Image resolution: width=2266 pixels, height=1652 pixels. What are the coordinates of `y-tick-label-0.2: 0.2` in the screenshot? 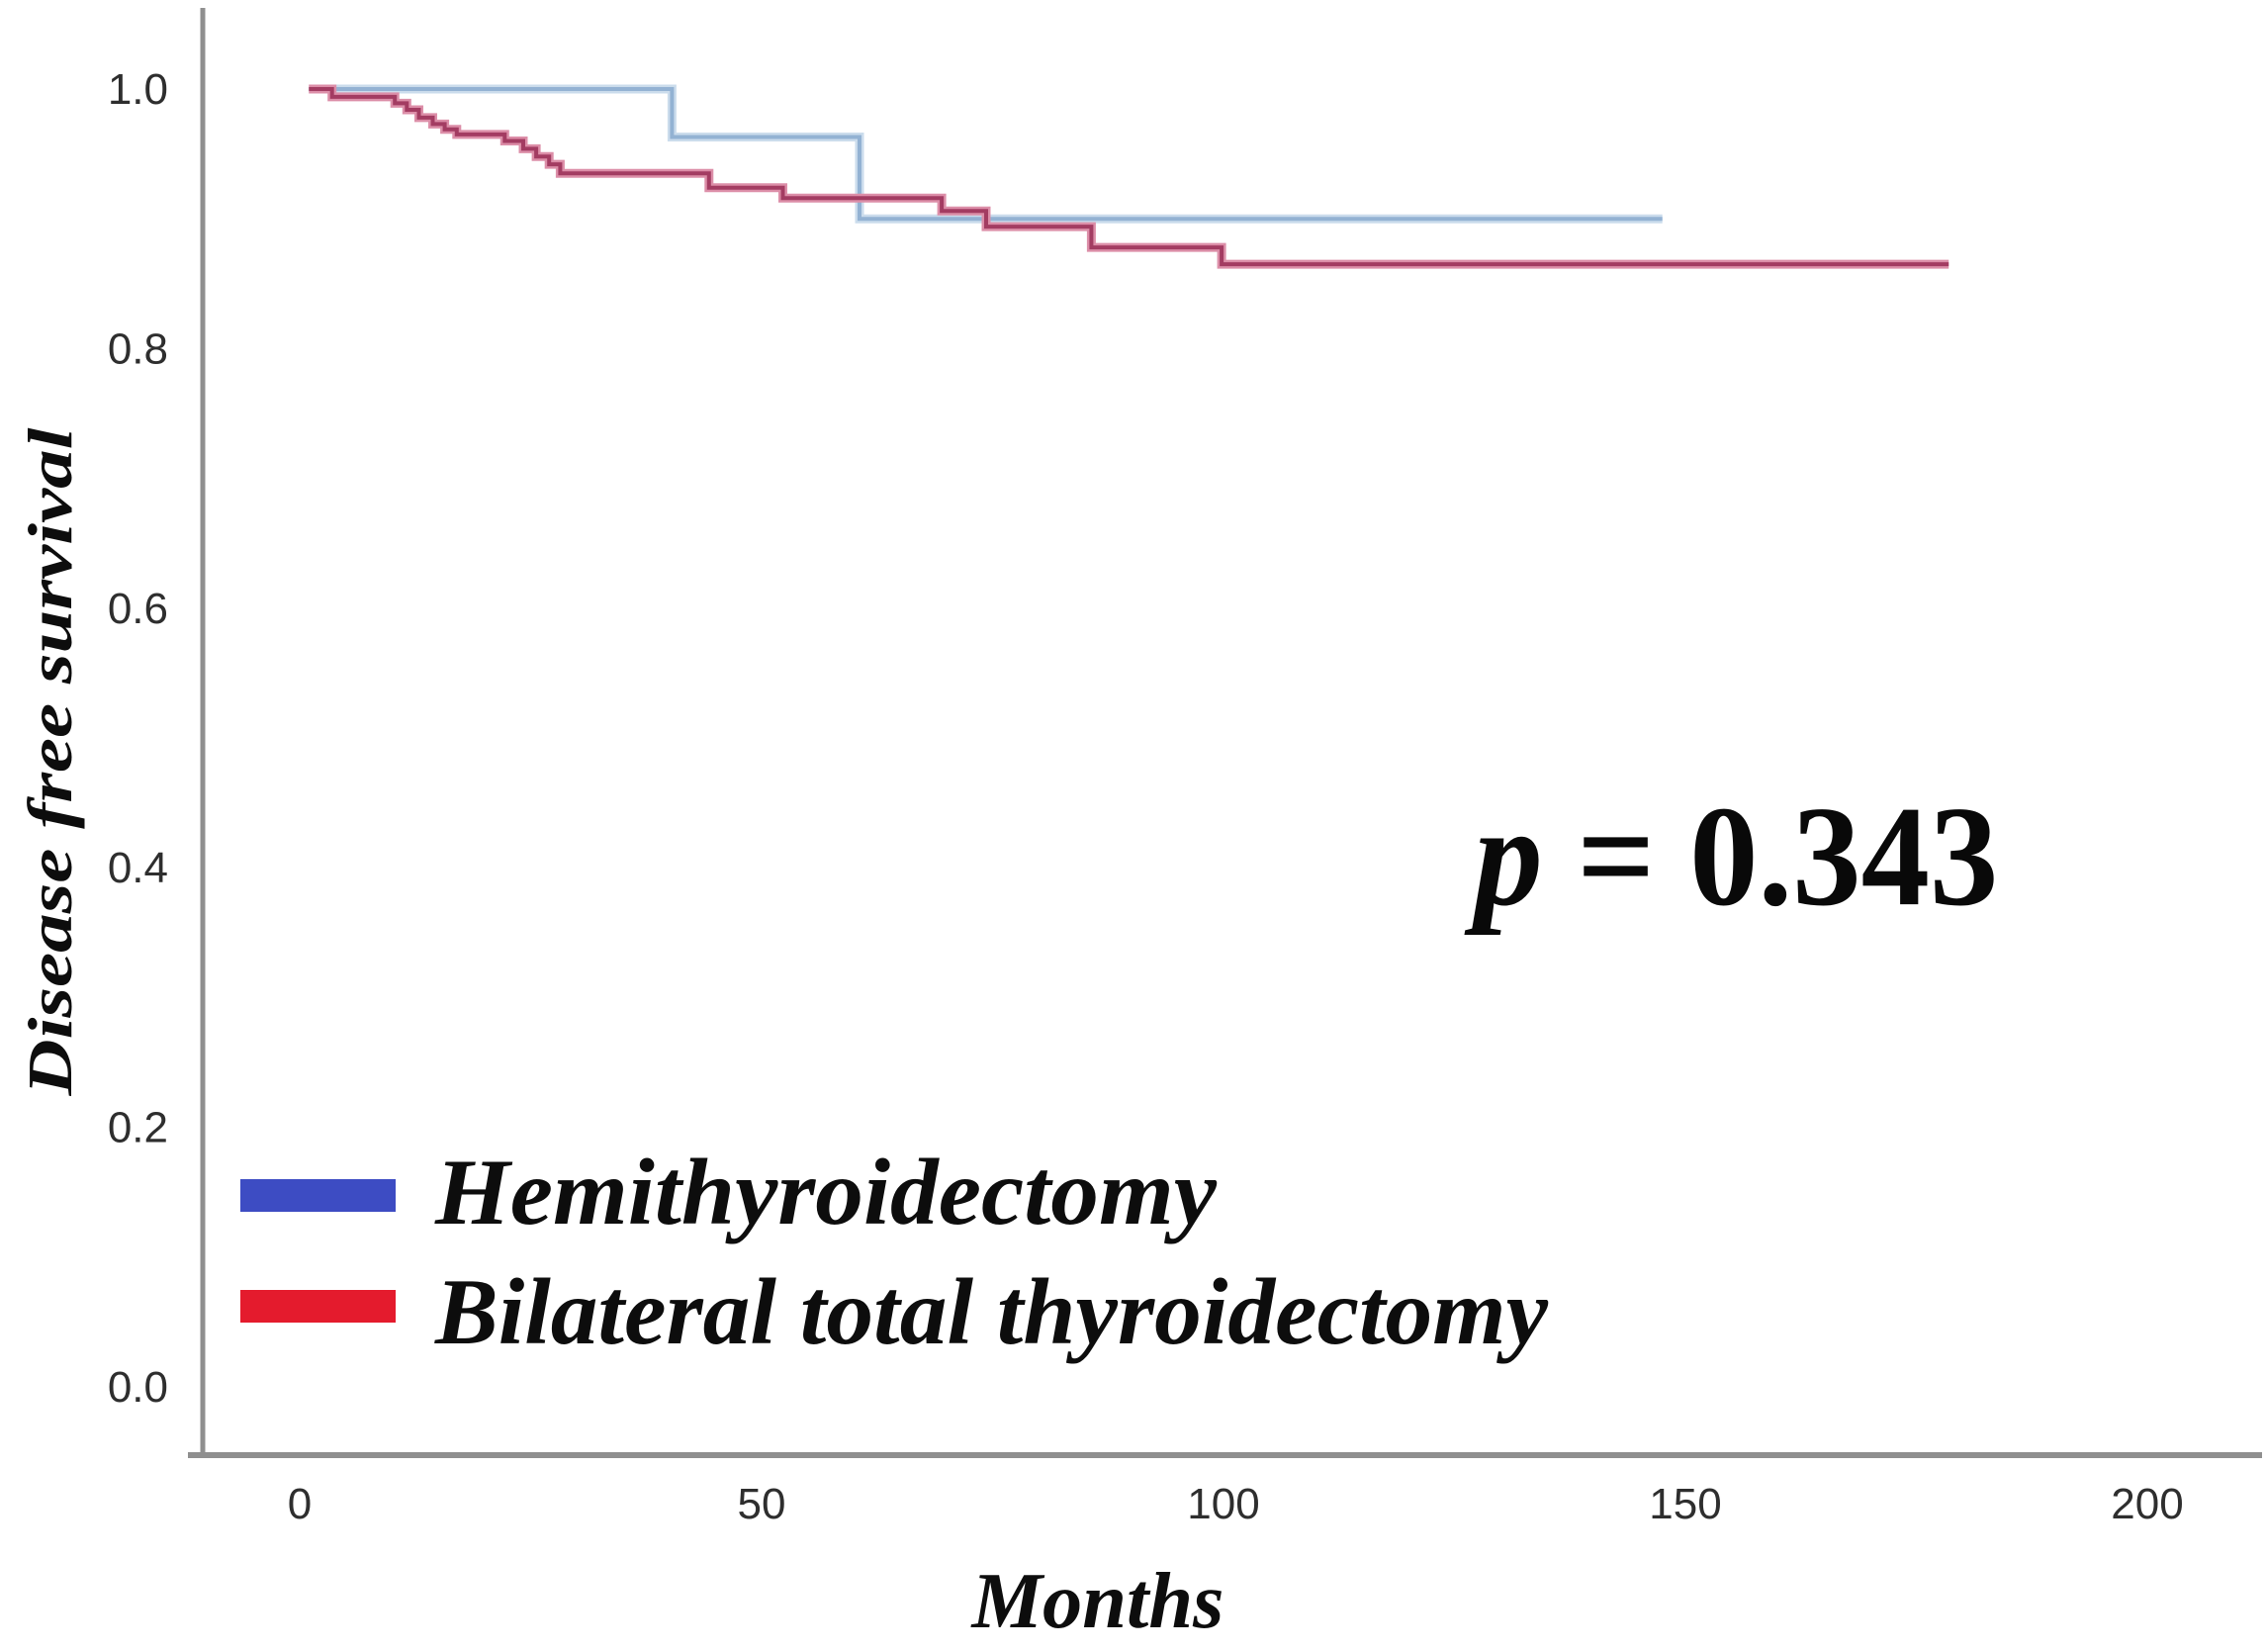 It's located at (138, 1128).